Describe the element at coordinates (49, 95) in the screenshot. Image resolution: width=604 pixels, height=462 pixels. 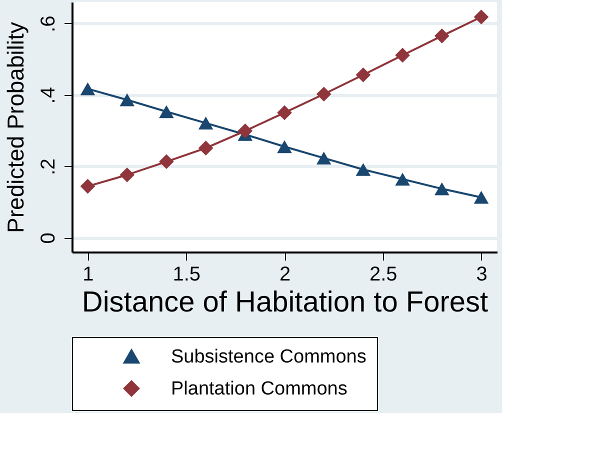
I see `y-tick-label: .4` at that location.